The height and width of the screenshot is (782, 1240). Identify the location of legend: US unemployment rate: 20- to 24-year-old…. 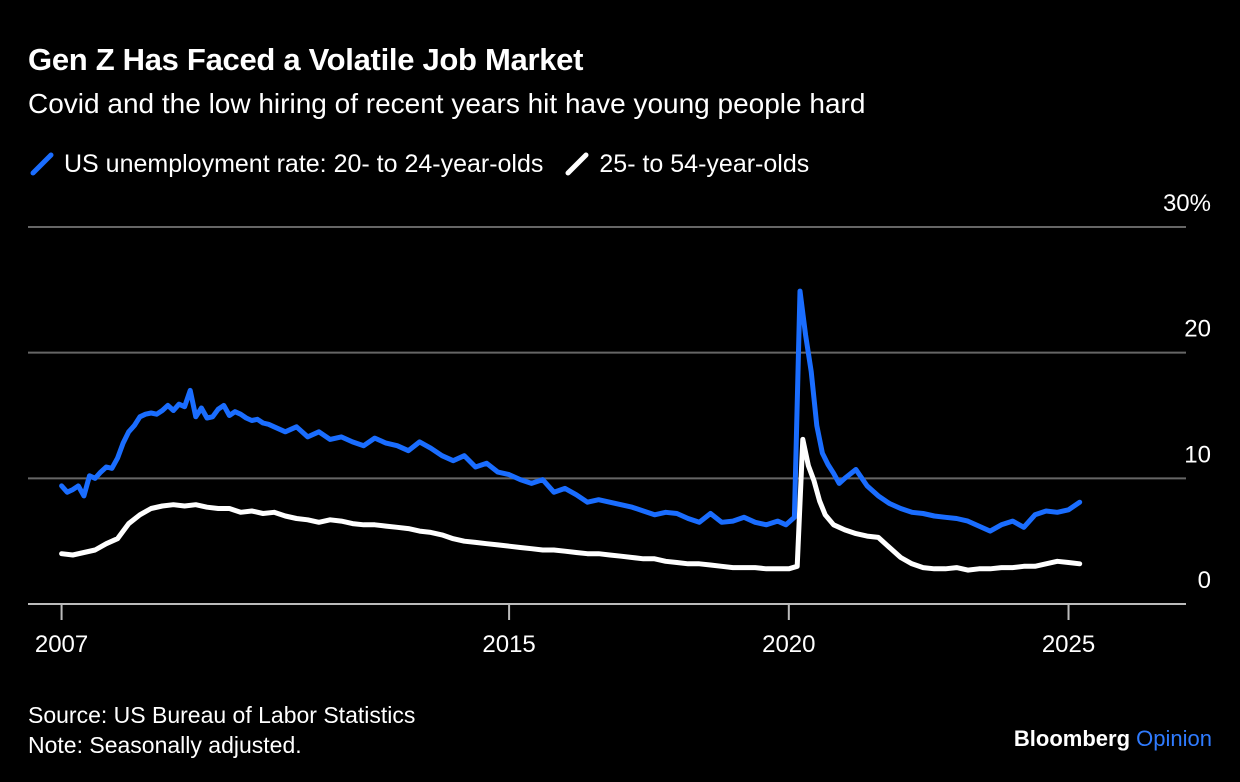
(430, 164).